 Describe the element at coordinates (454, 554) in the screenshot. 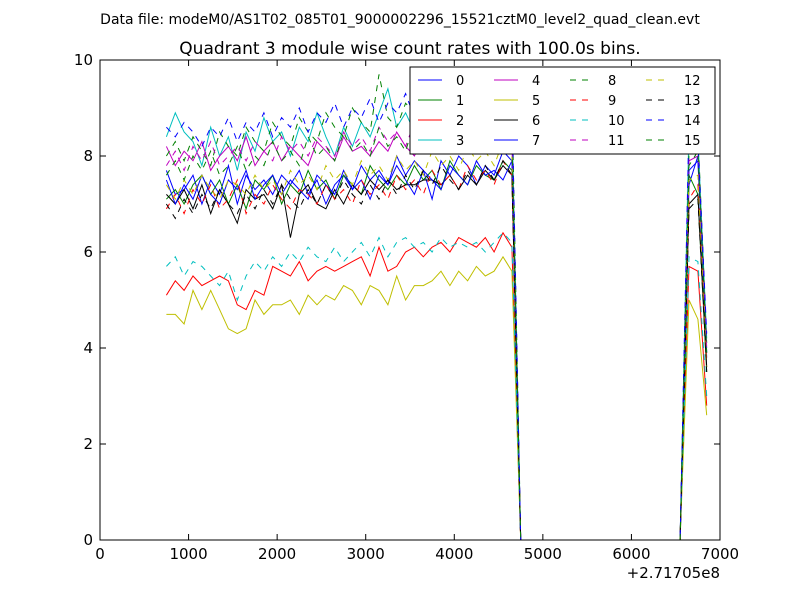

I see `x-tick-label: 4000` at that location.